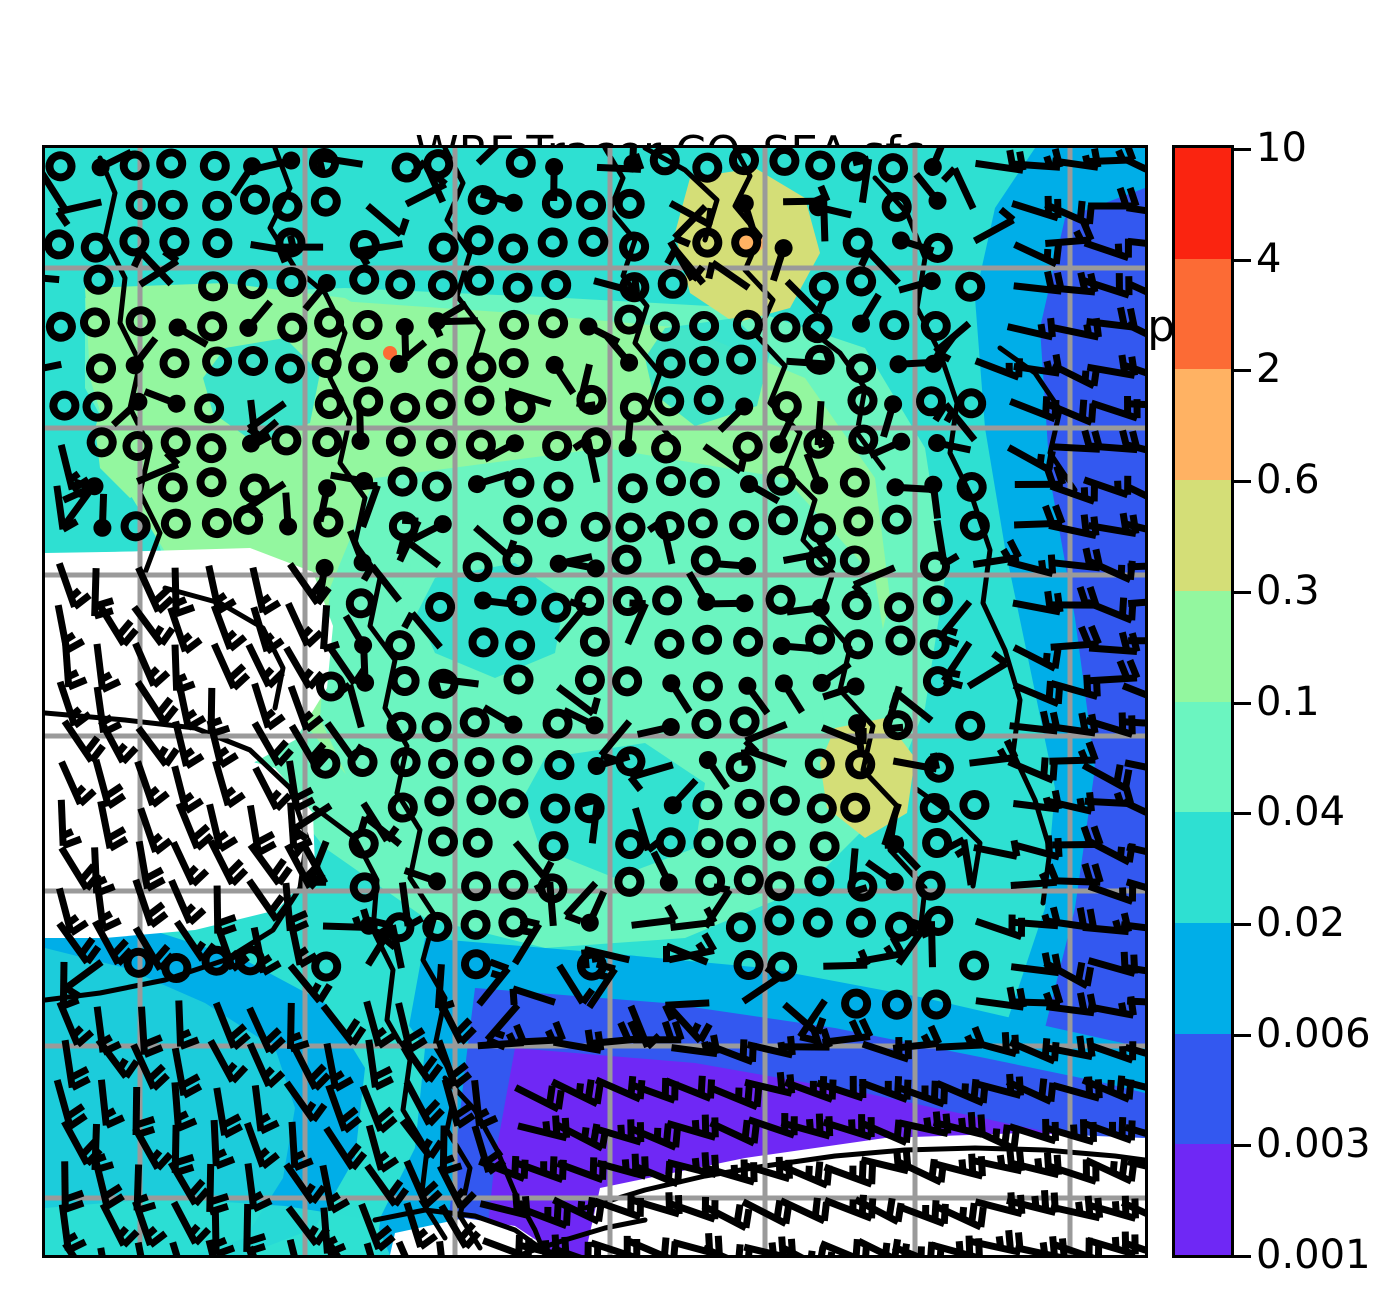  Describe the element at coordinates (1301, 922) in the screenshot. I see `colorbar-tick-label: 0.02` at that location.